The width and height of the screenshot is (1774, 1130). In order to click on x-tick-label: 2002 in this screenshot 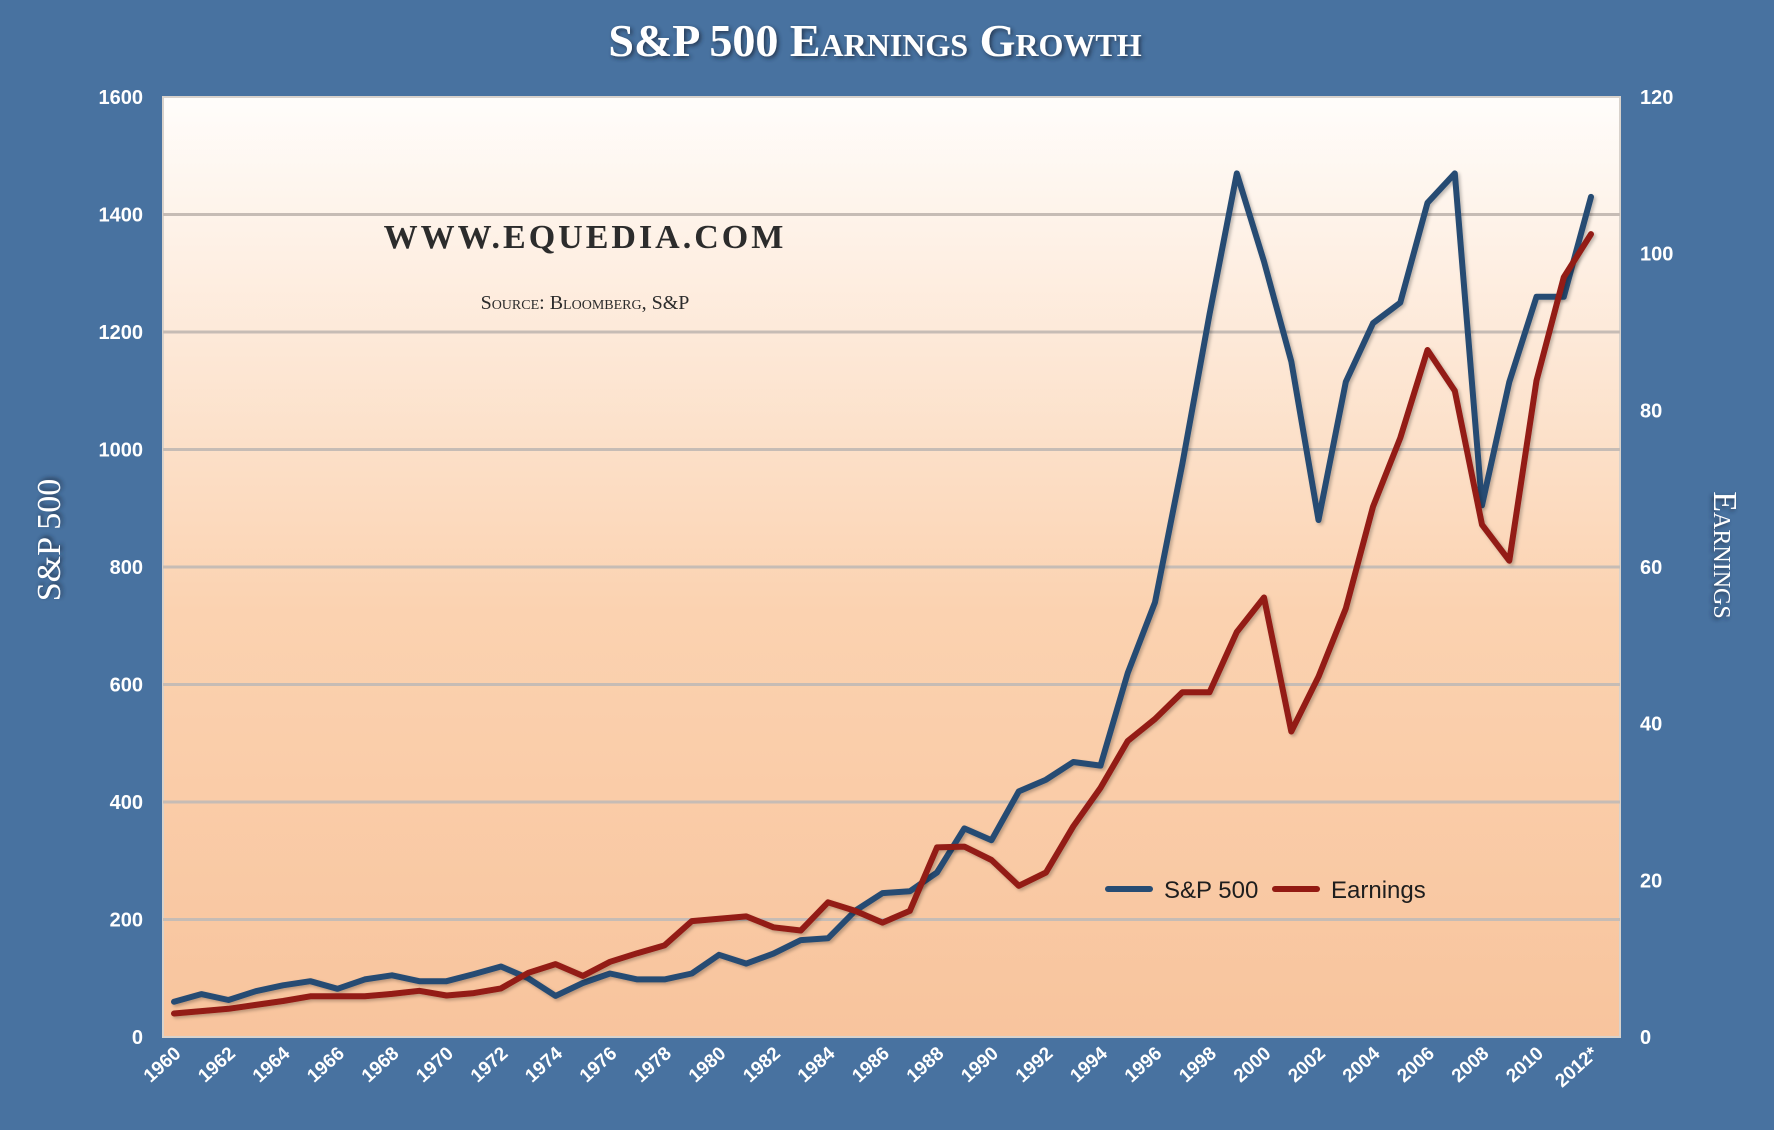, I will do `click(1306, 1065)`.